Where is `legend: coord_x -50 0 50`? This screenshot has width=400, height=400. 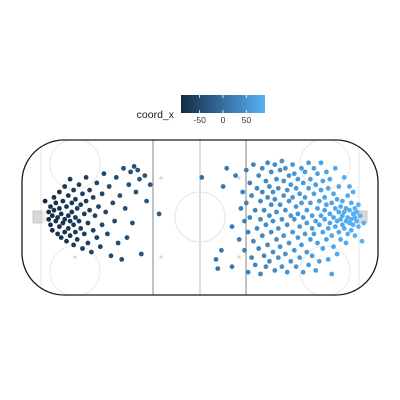 legend: coord_x -50 0 50 is located at coordinates (201, 110).